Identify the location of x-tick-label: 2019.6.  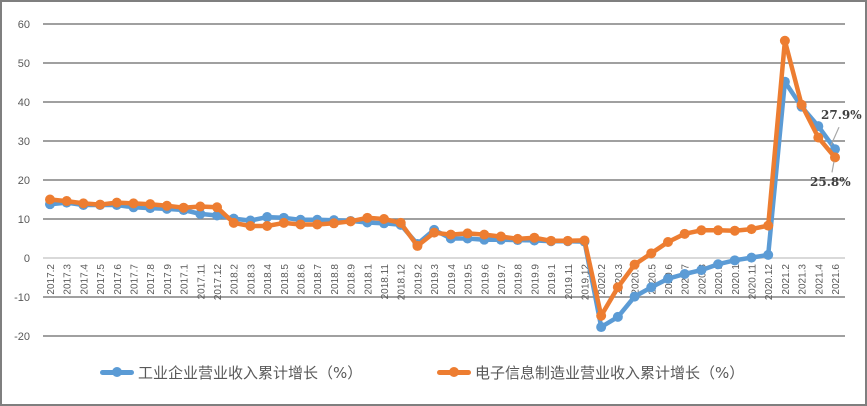
(485, 279).